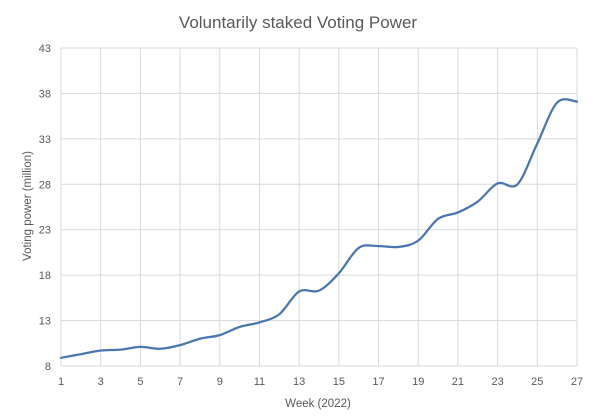 Image resolution: width=603 pixels, height=419 pixels. I want to click on x-tick-label: 7, so click(180, 382).